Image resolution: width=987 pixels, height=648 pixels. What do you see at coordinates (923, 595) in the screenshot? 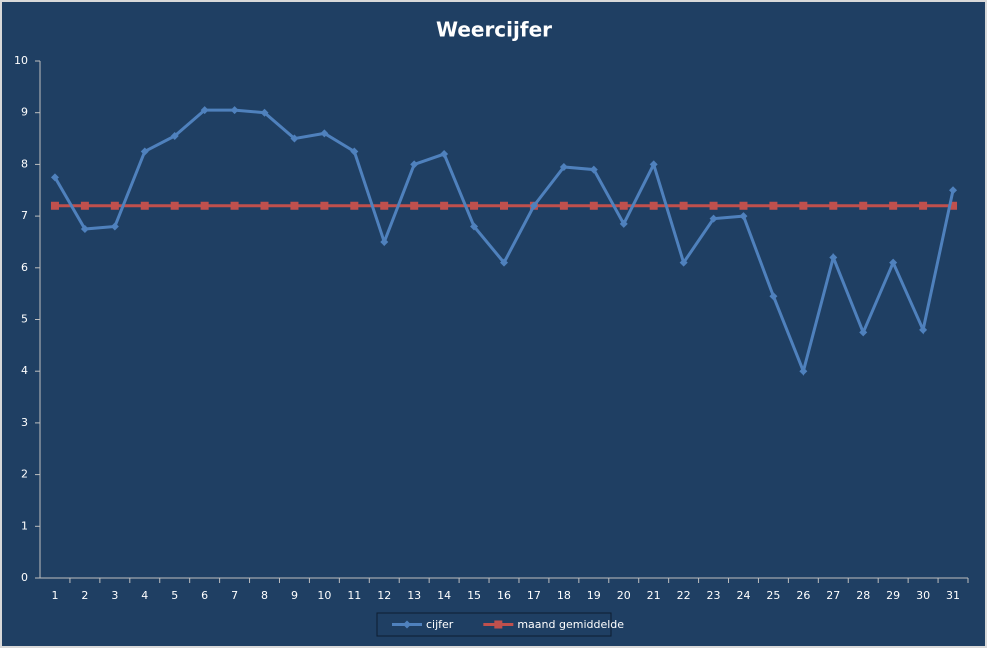
I see `x-tick-label: 30` at bounding box center [923, 595].